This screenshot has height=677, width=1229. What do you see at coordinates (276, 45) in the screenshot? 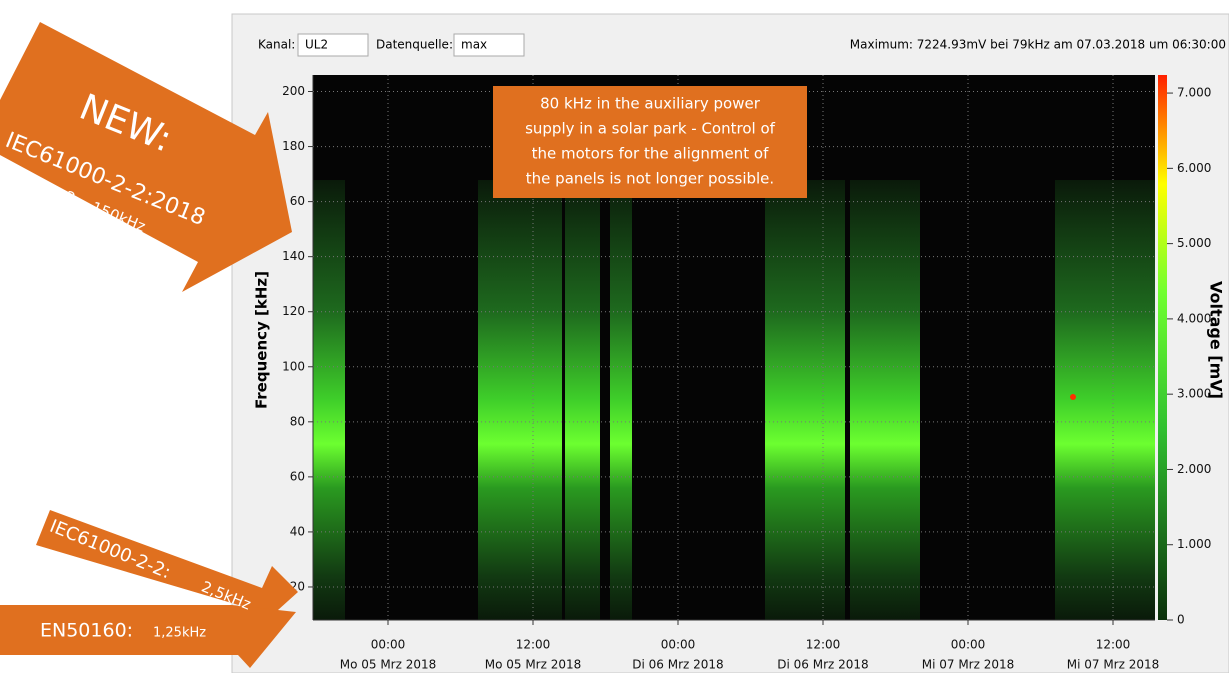
I see `channel-label: Kanal:` at bounding box center [276, 45].